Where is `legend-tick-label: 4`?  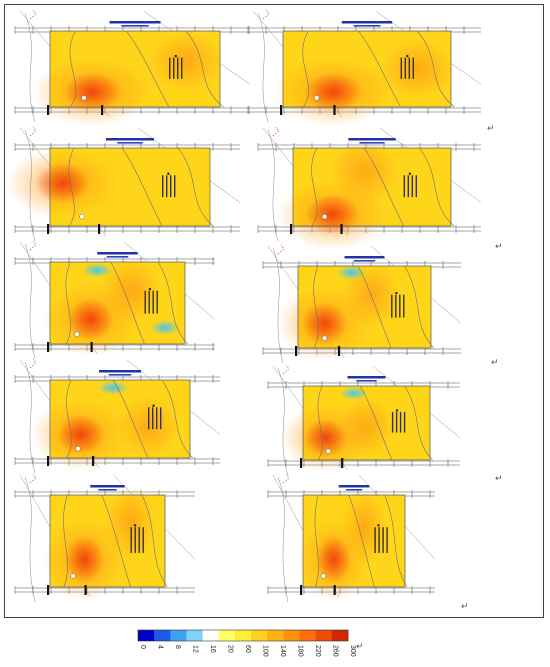 legend-tick-label: 4 is located at coordinates (160, 647).